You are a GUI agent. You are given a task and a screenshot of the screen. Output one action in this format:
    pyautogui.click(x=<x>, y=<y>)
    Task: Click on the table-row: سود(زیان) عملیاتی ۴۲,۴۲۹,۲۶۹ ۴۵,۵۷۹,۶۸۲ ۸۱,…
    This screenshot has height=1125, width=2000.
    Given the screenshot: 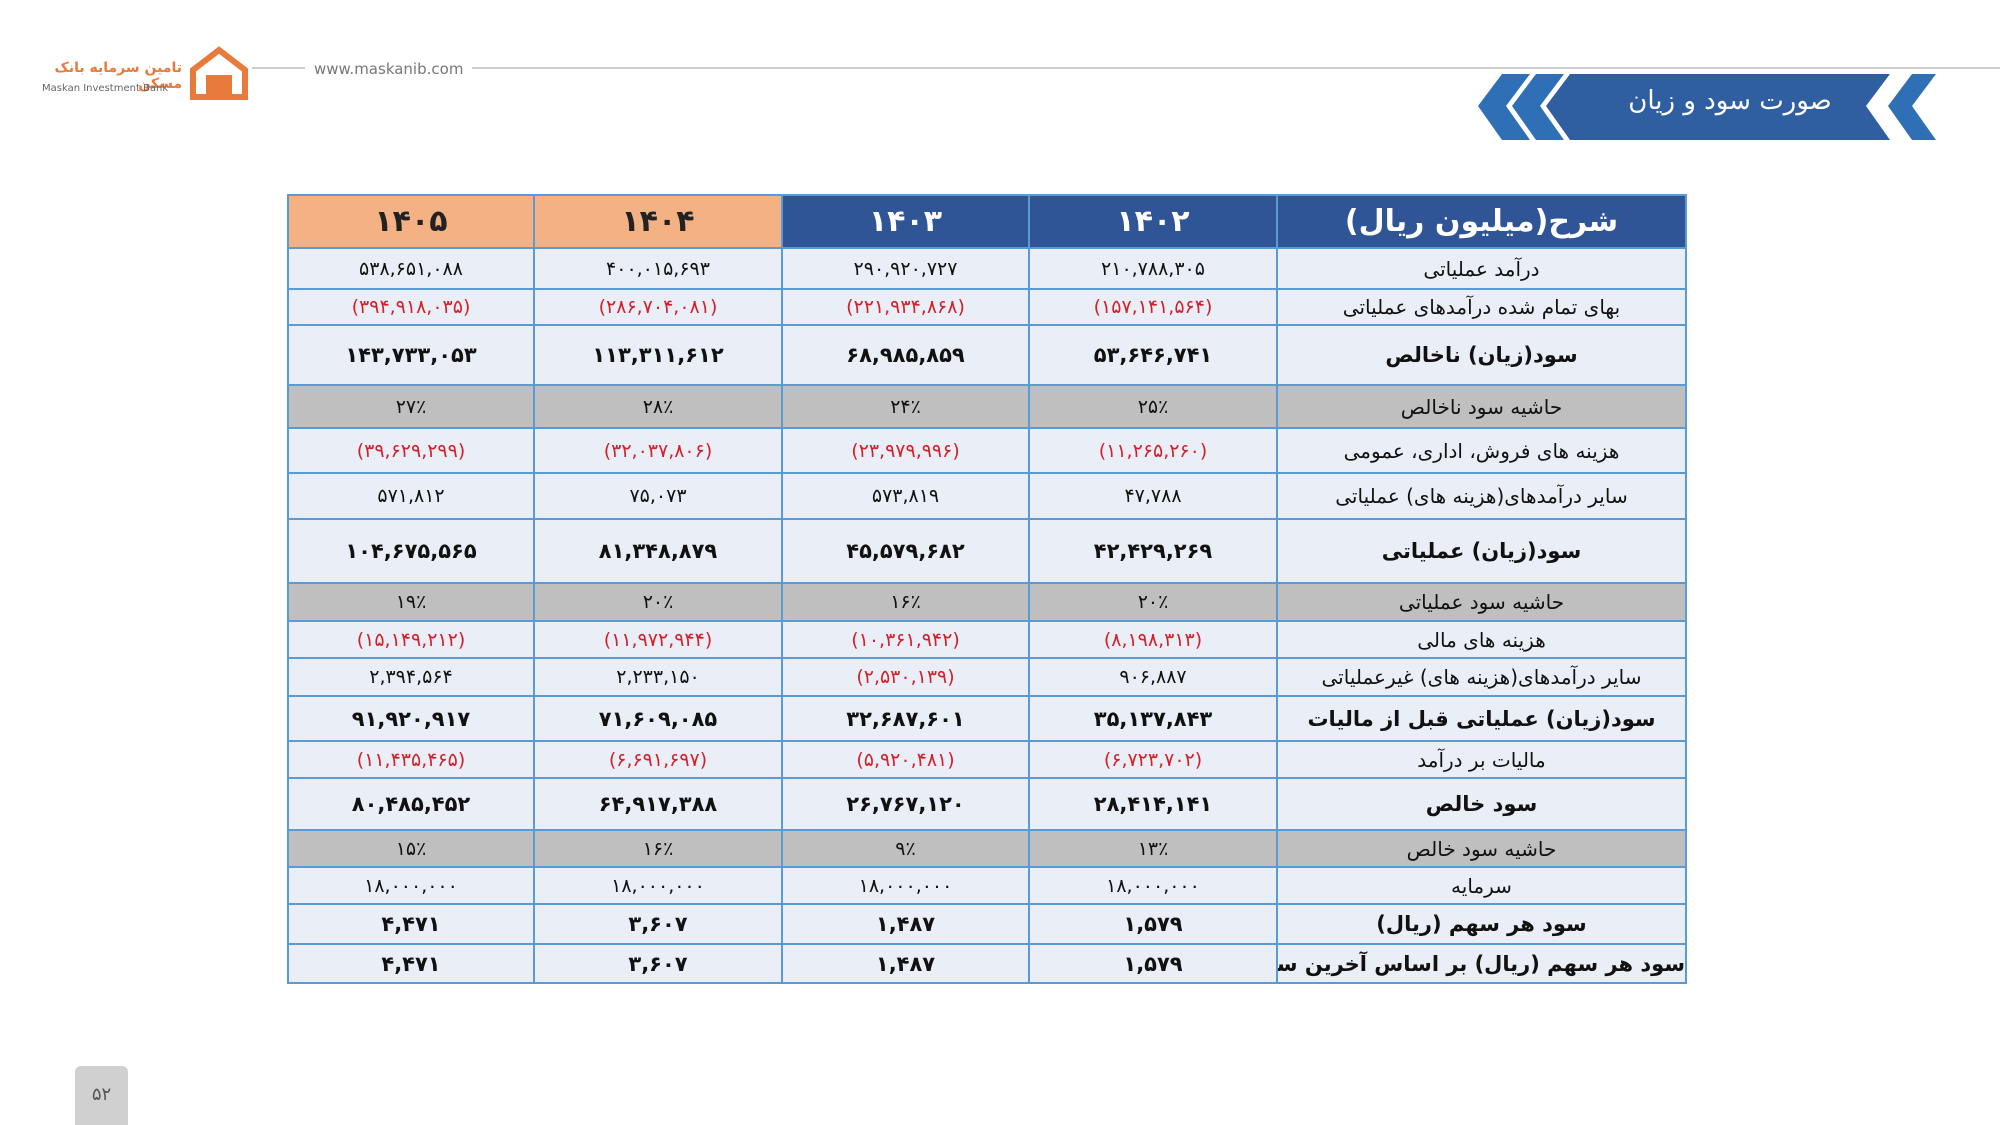 What is the action you would take?
    pyautogui.click(x=987, y=551)
    